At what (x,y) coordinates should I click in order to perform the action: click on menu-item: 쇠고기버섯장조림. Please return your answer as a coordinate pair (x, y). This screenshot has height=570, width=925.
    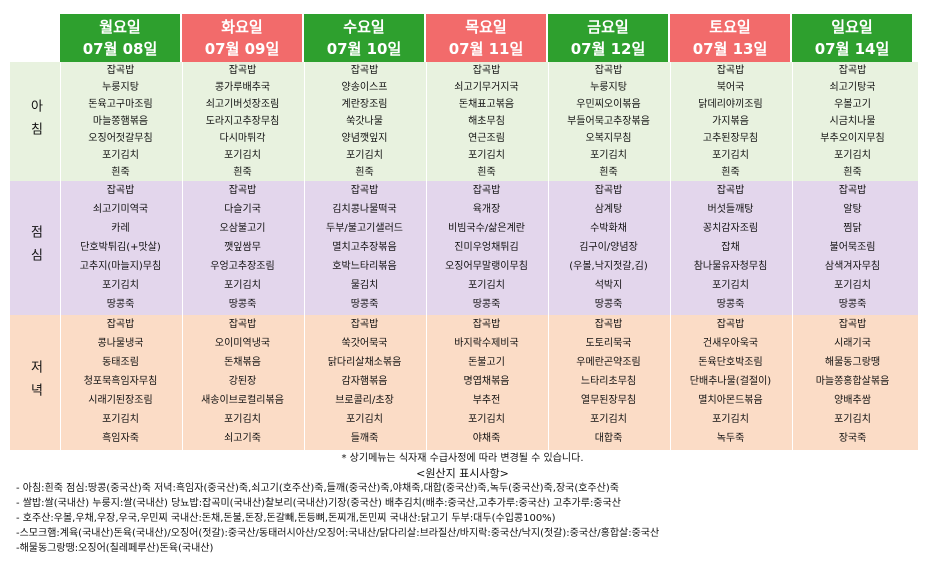
    Looking at the image, I should click on (242, 104).